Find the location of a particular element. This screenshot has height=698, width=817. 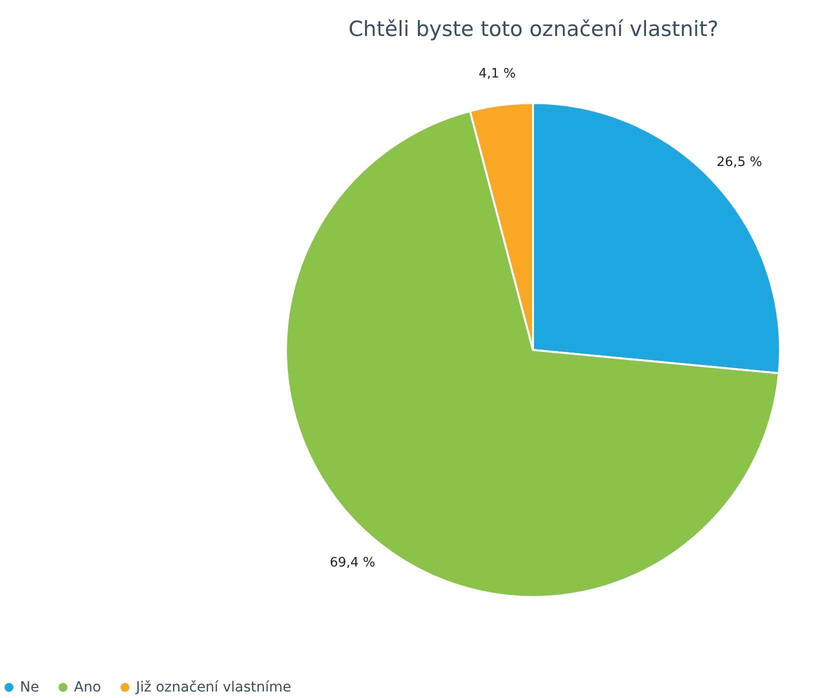

chart-title: Chtěli byste toto označení vlastnit? is located at coordinates (533, 29).